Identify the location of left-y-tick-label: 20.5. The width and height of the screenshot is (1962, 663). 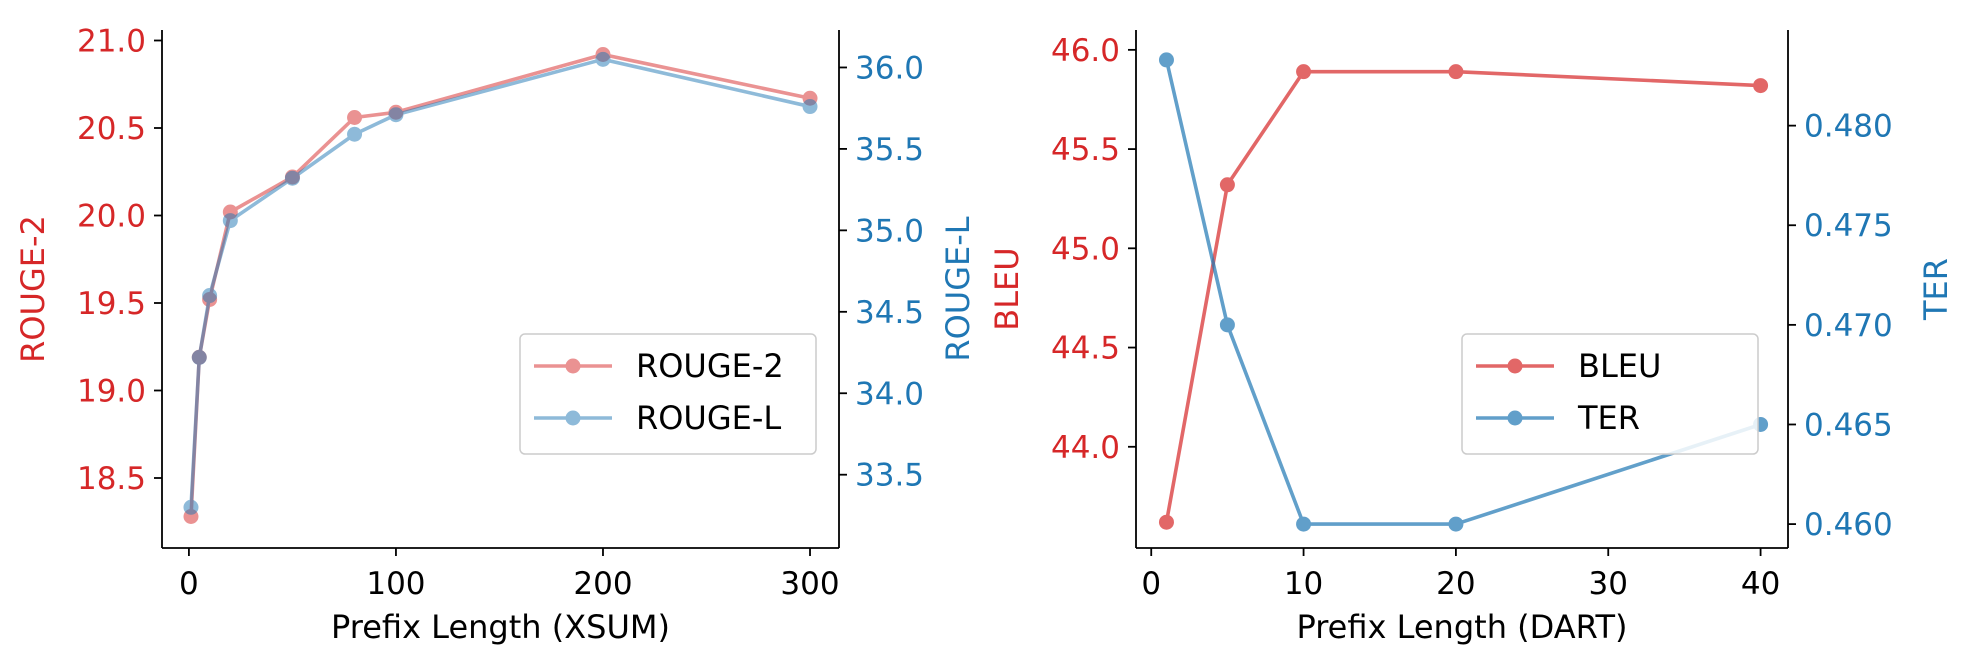
(111, 129).